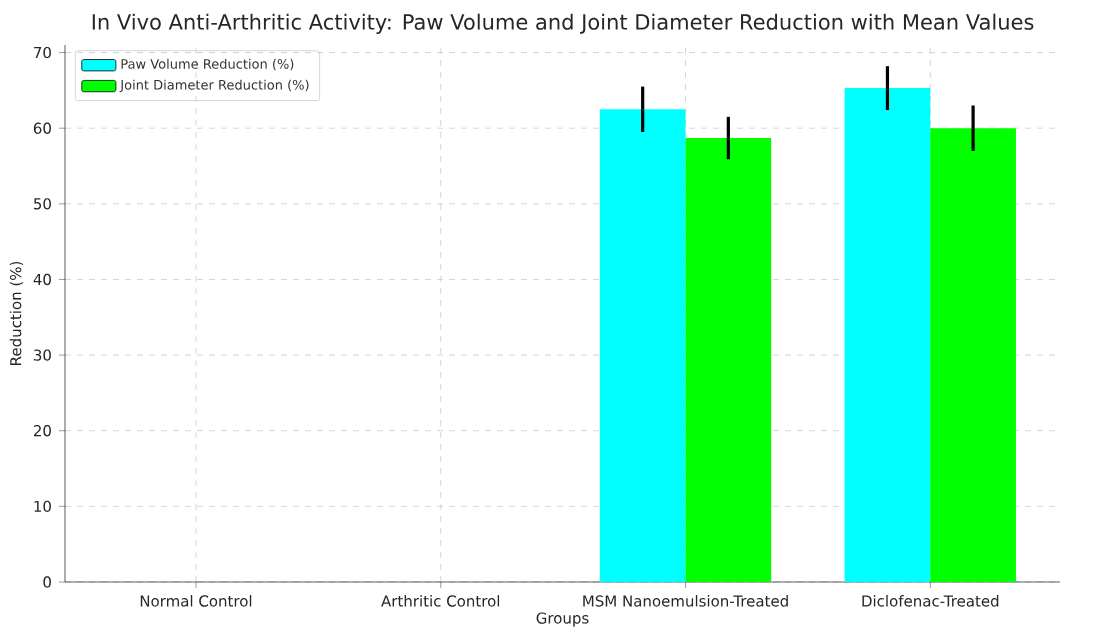  I want to click on y-tick-label: 10, so click(42, 506).